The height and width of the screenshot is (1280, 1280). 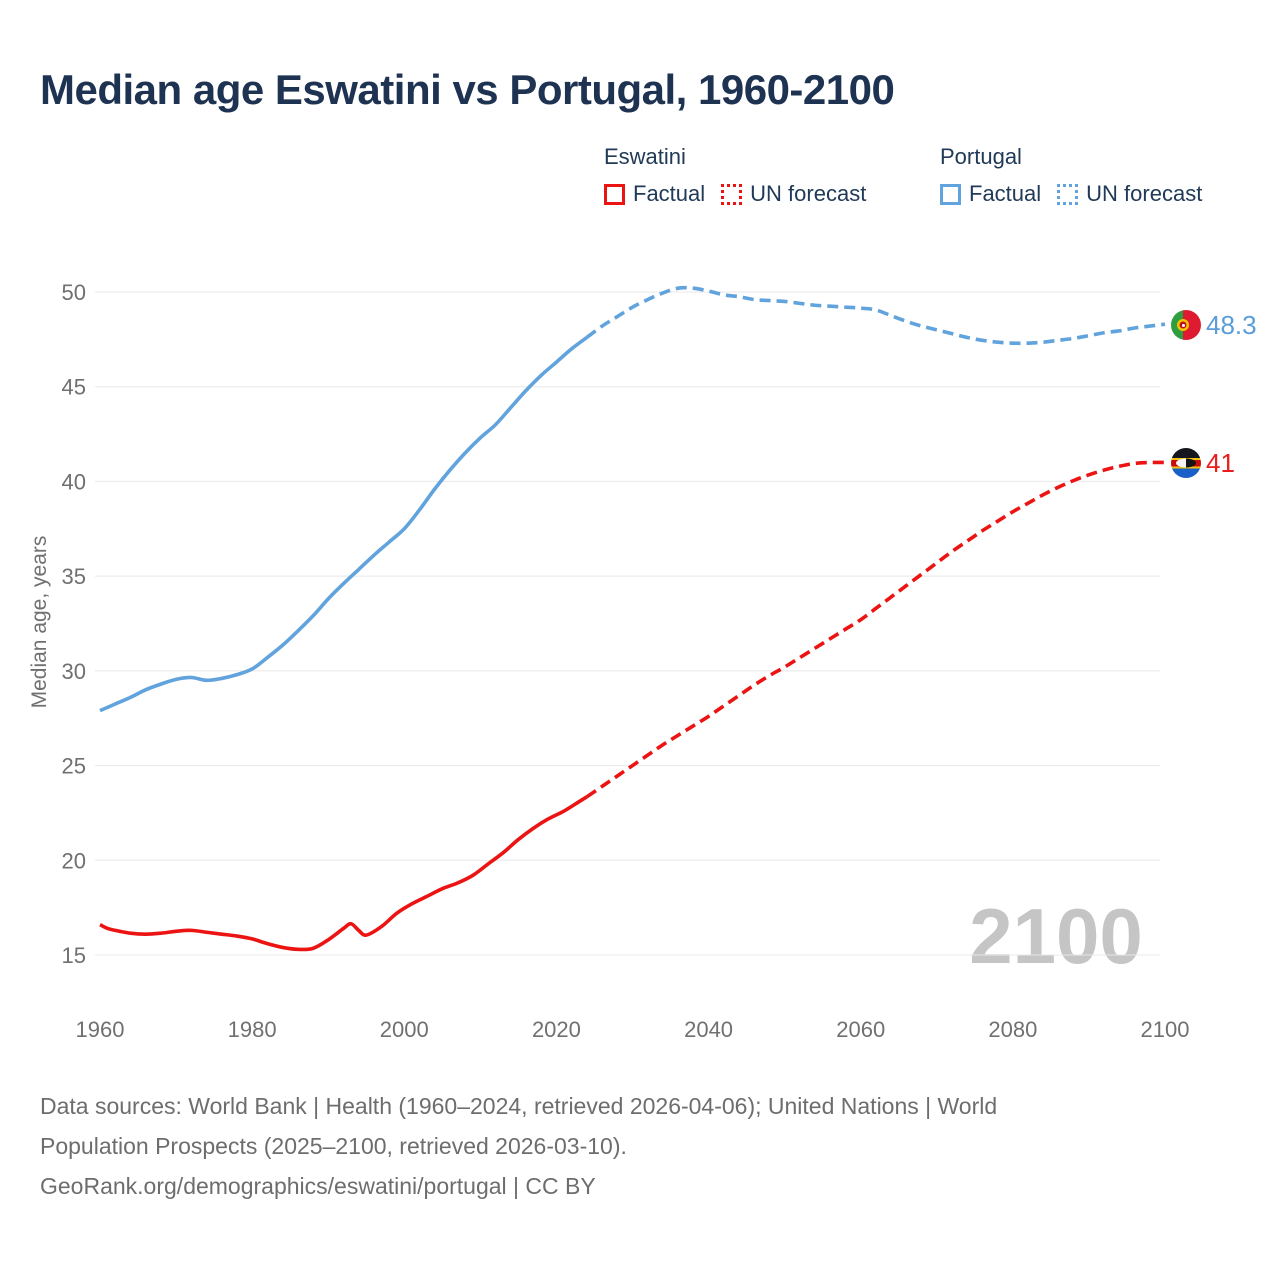 What do you see at coordinates (732, 194) in the screenshot?
I see `eswatini-forecast-swatch-icon` at bounding box center [732, 194].